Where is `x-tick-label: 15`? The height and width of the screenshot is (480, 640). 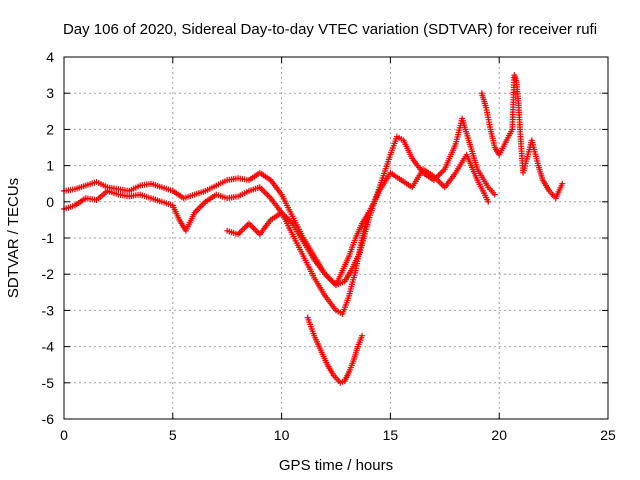
x-tick-label: 15 is located at coordinates (391, 435).